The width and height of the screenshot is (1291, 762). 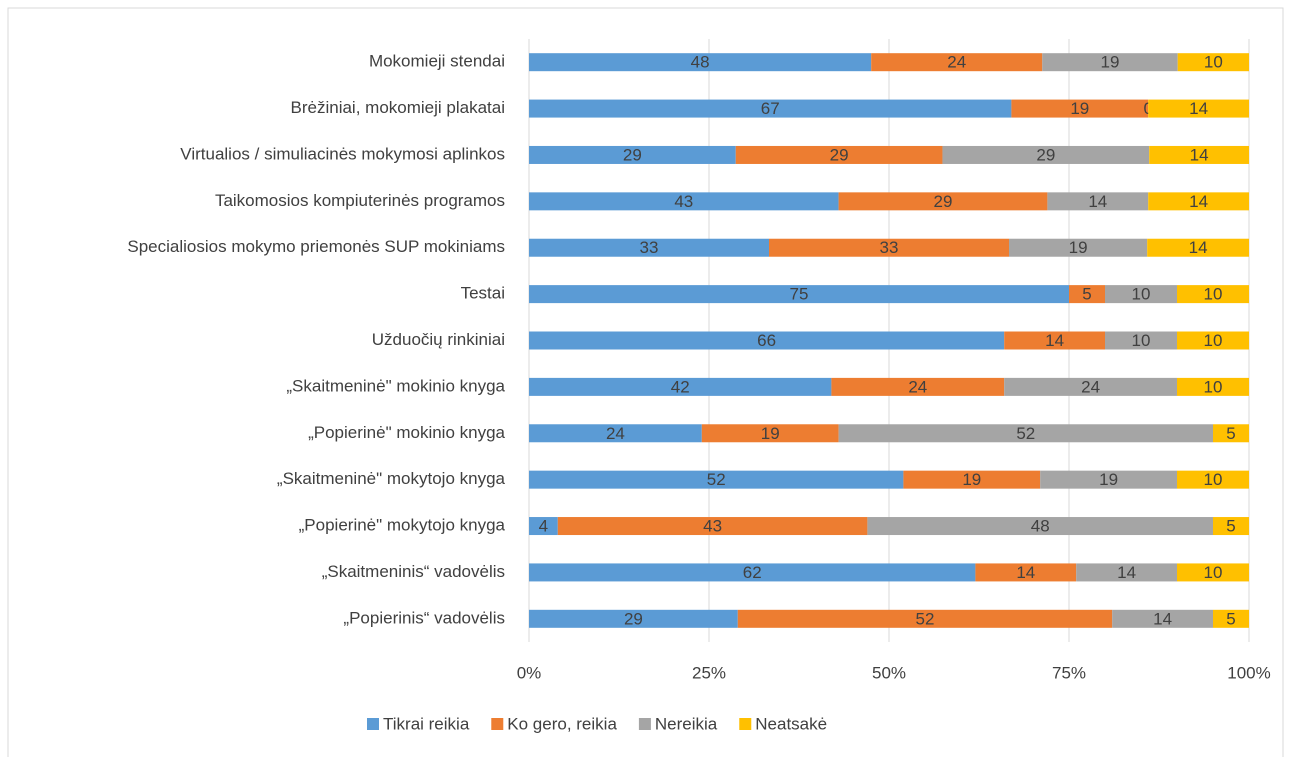 I want to click on y-tick-label: „Skaitmeninė" mokinio knyga, so click(x=395, y=385).